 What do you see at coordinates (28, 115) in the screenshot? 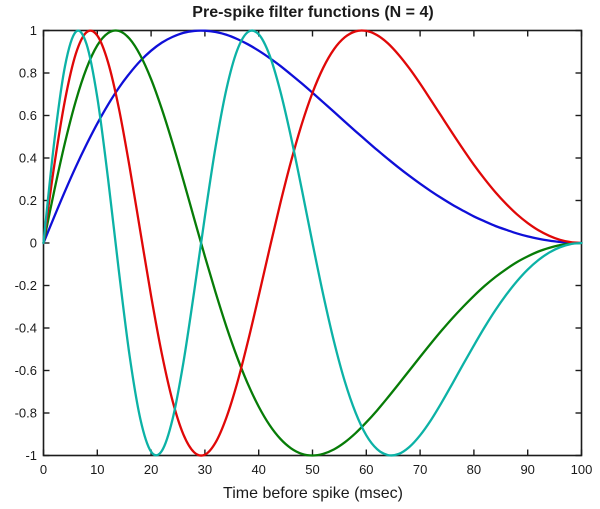
I see `y-tick-label: 0.6` at bounding box center [28, 115].